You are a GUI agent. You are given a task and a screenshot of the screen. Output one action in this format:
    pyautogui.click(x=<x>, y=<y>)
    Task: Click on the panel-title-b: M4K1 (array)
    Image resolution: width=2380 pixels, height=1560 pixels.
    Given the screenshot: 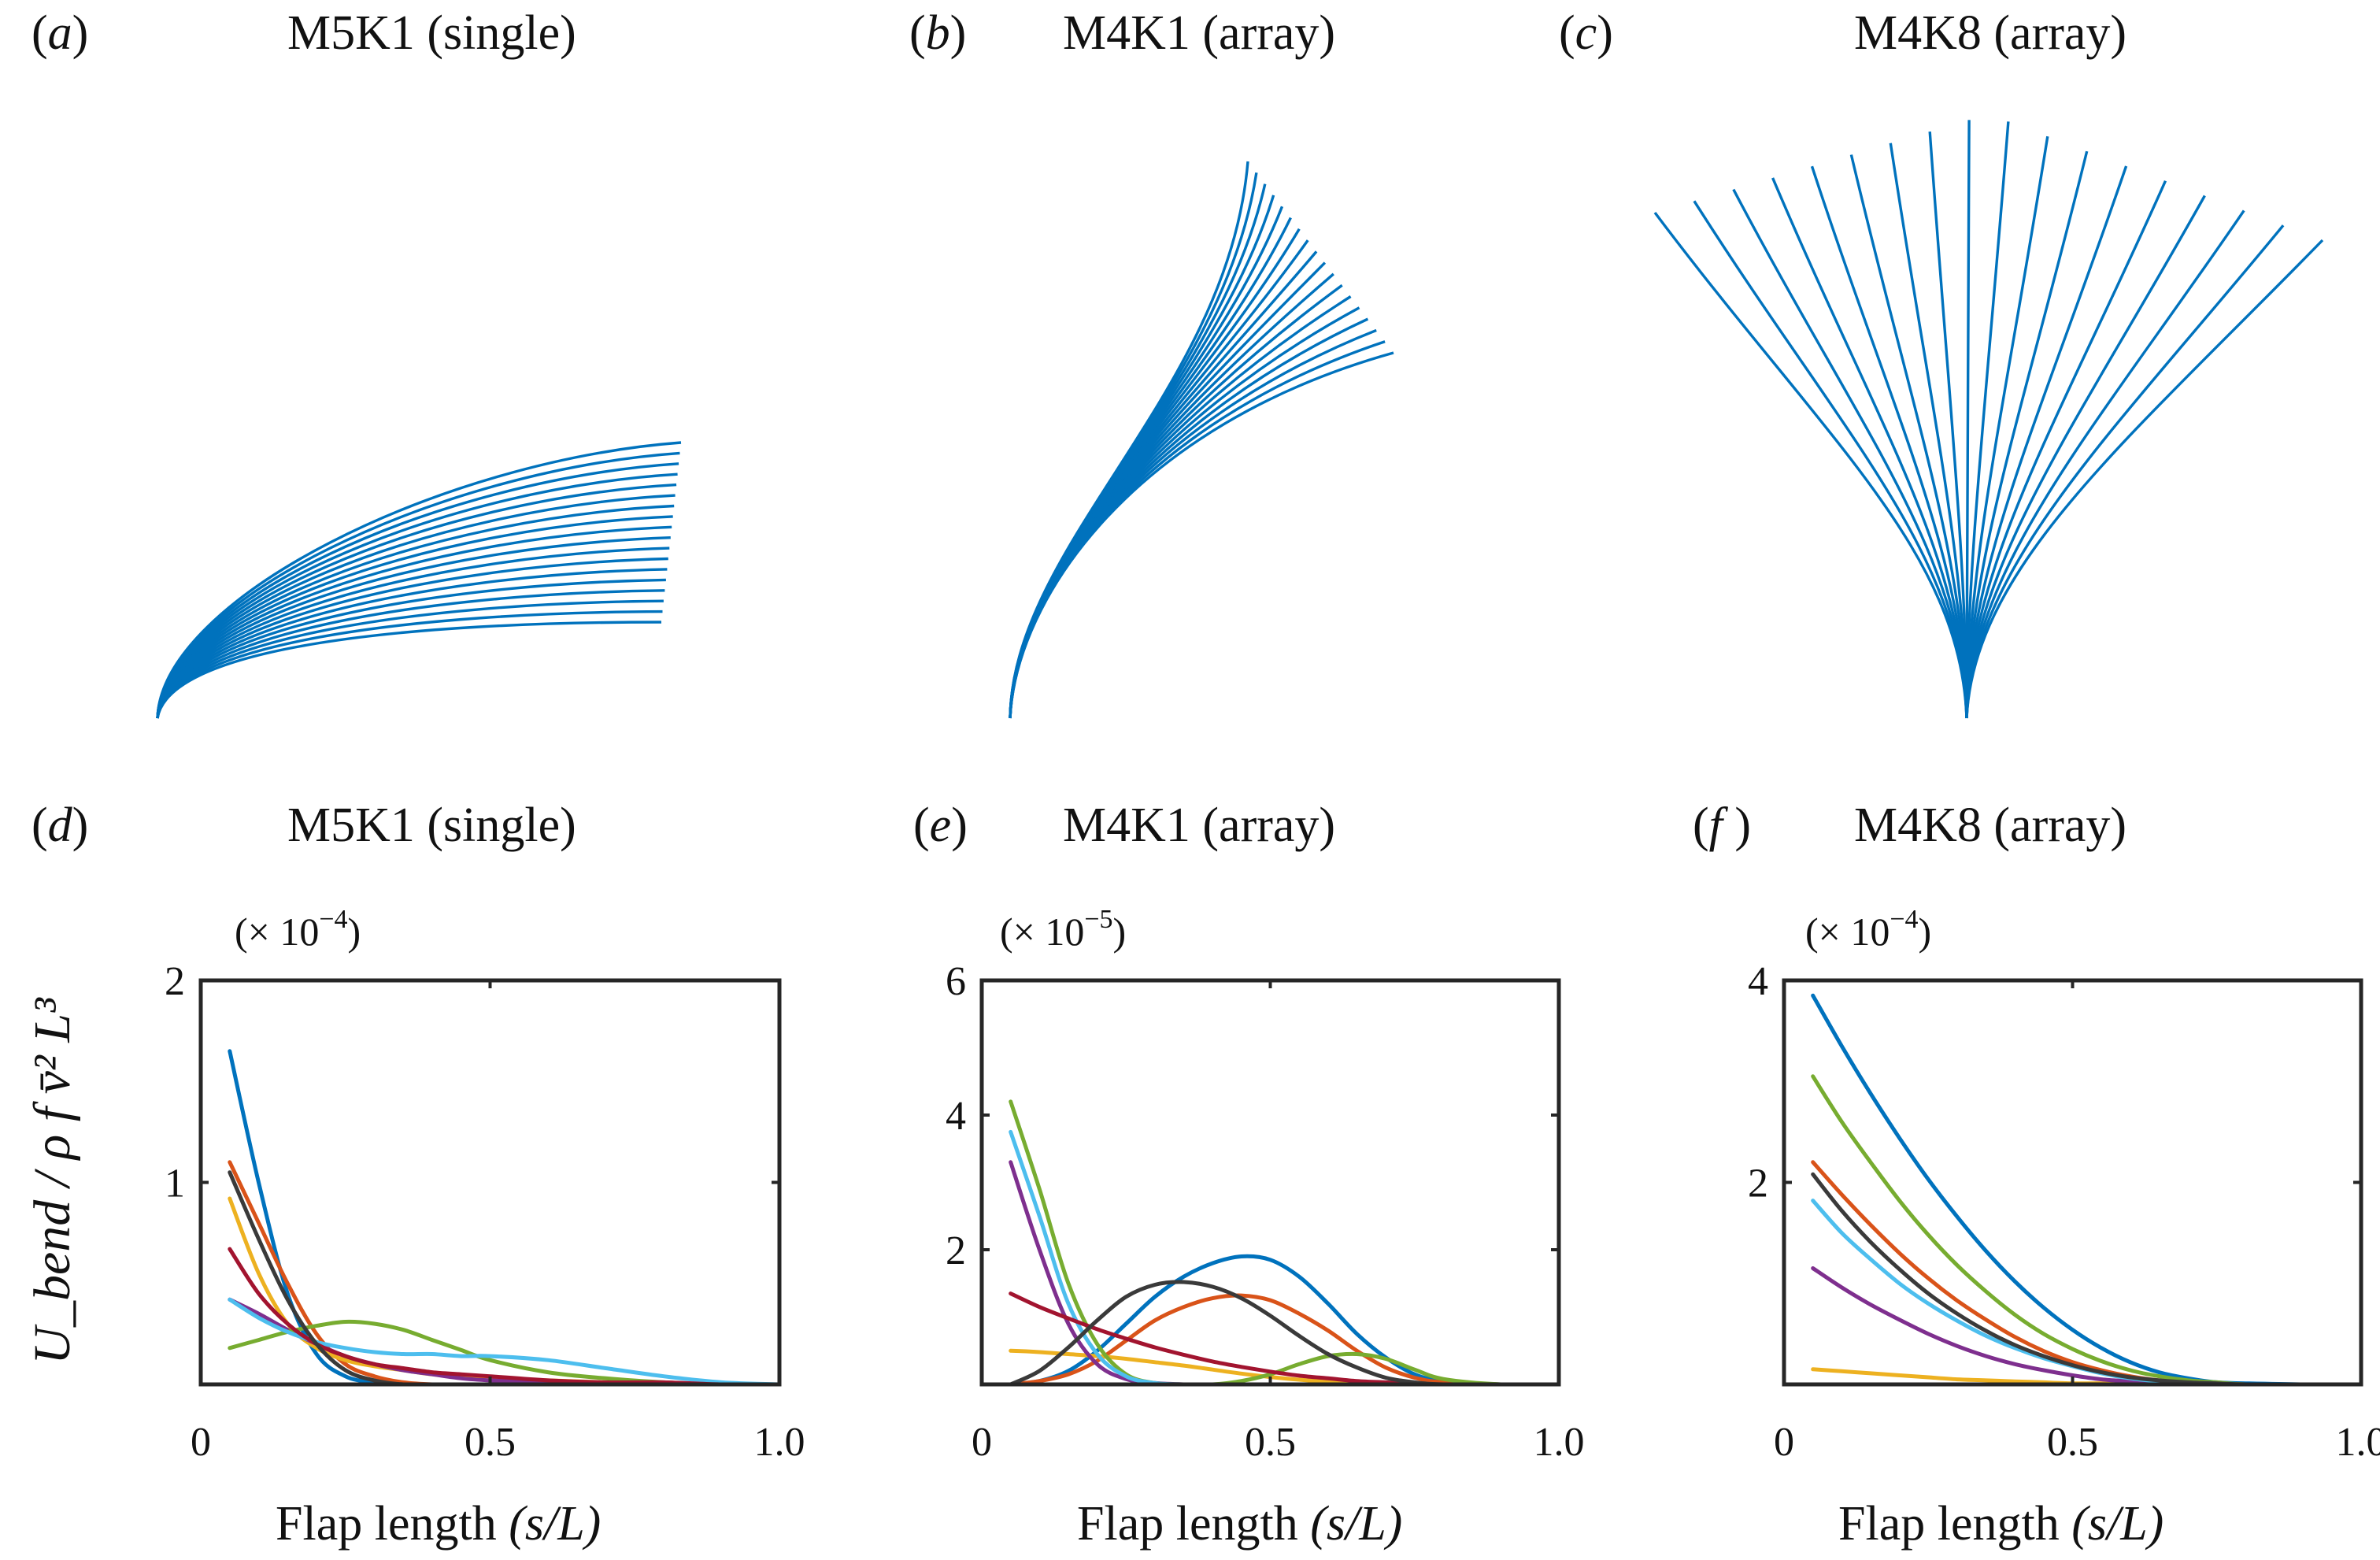 What is the action you would take?
    pyautogui.click(x=1199, y=33)
    